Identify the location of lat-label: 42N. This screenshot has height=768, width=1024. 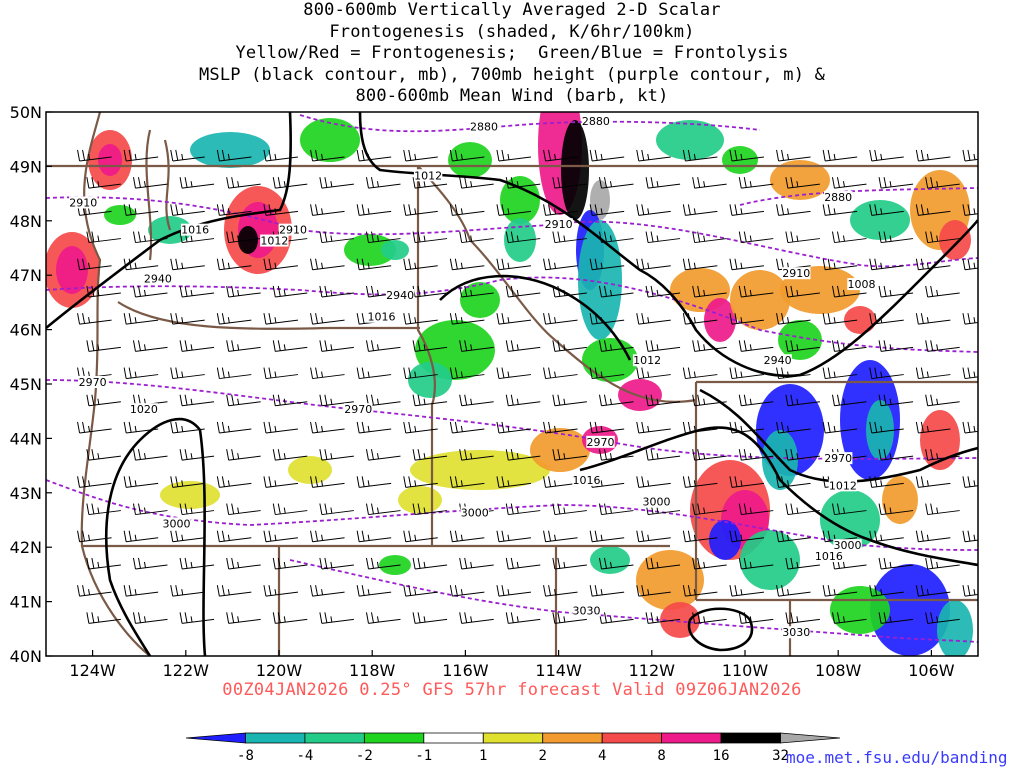
(26, 547).